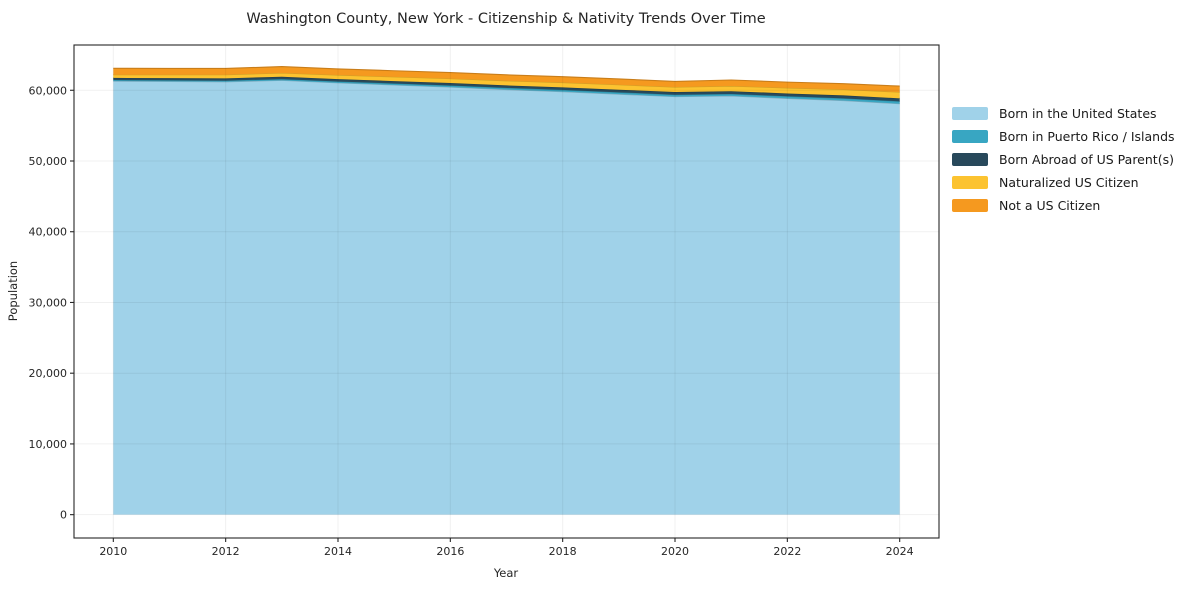  I want to click on x-tick-label: 2020, so click(675, 551).